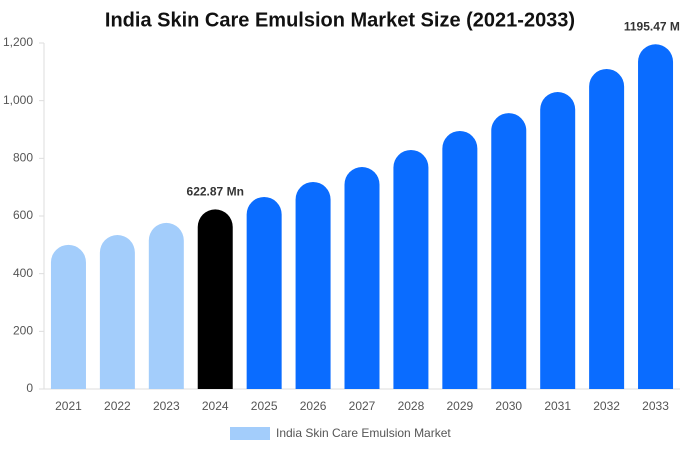 The width and height of the screenshot is (680, 450). I want to click on value-label: 622.87 Mn, so click(215, 192).